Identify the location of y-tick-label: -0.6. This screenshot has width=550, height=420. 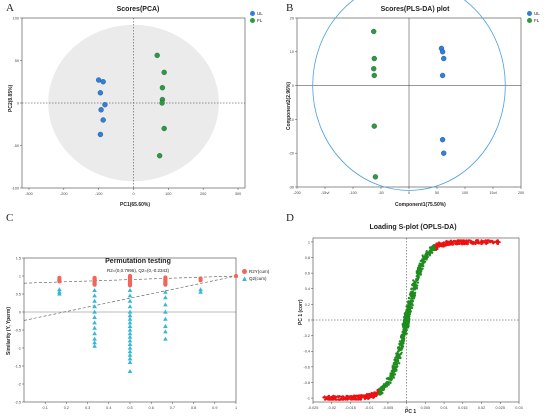
(306, 367).